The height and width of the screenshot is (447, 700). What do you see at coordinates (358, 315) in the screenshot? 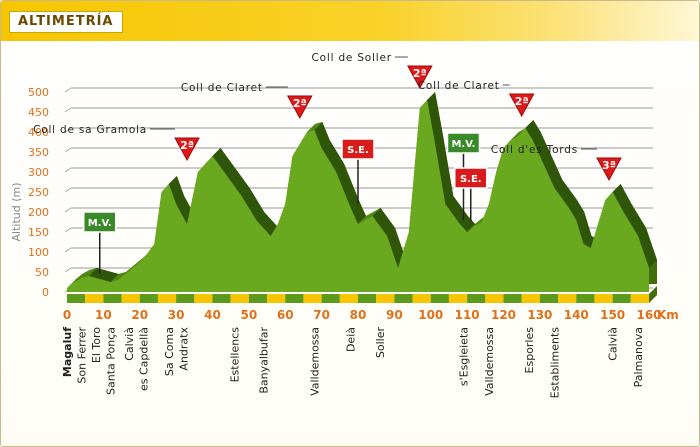
I see `x-tick-label: 80` at bounding box center [358, 315].